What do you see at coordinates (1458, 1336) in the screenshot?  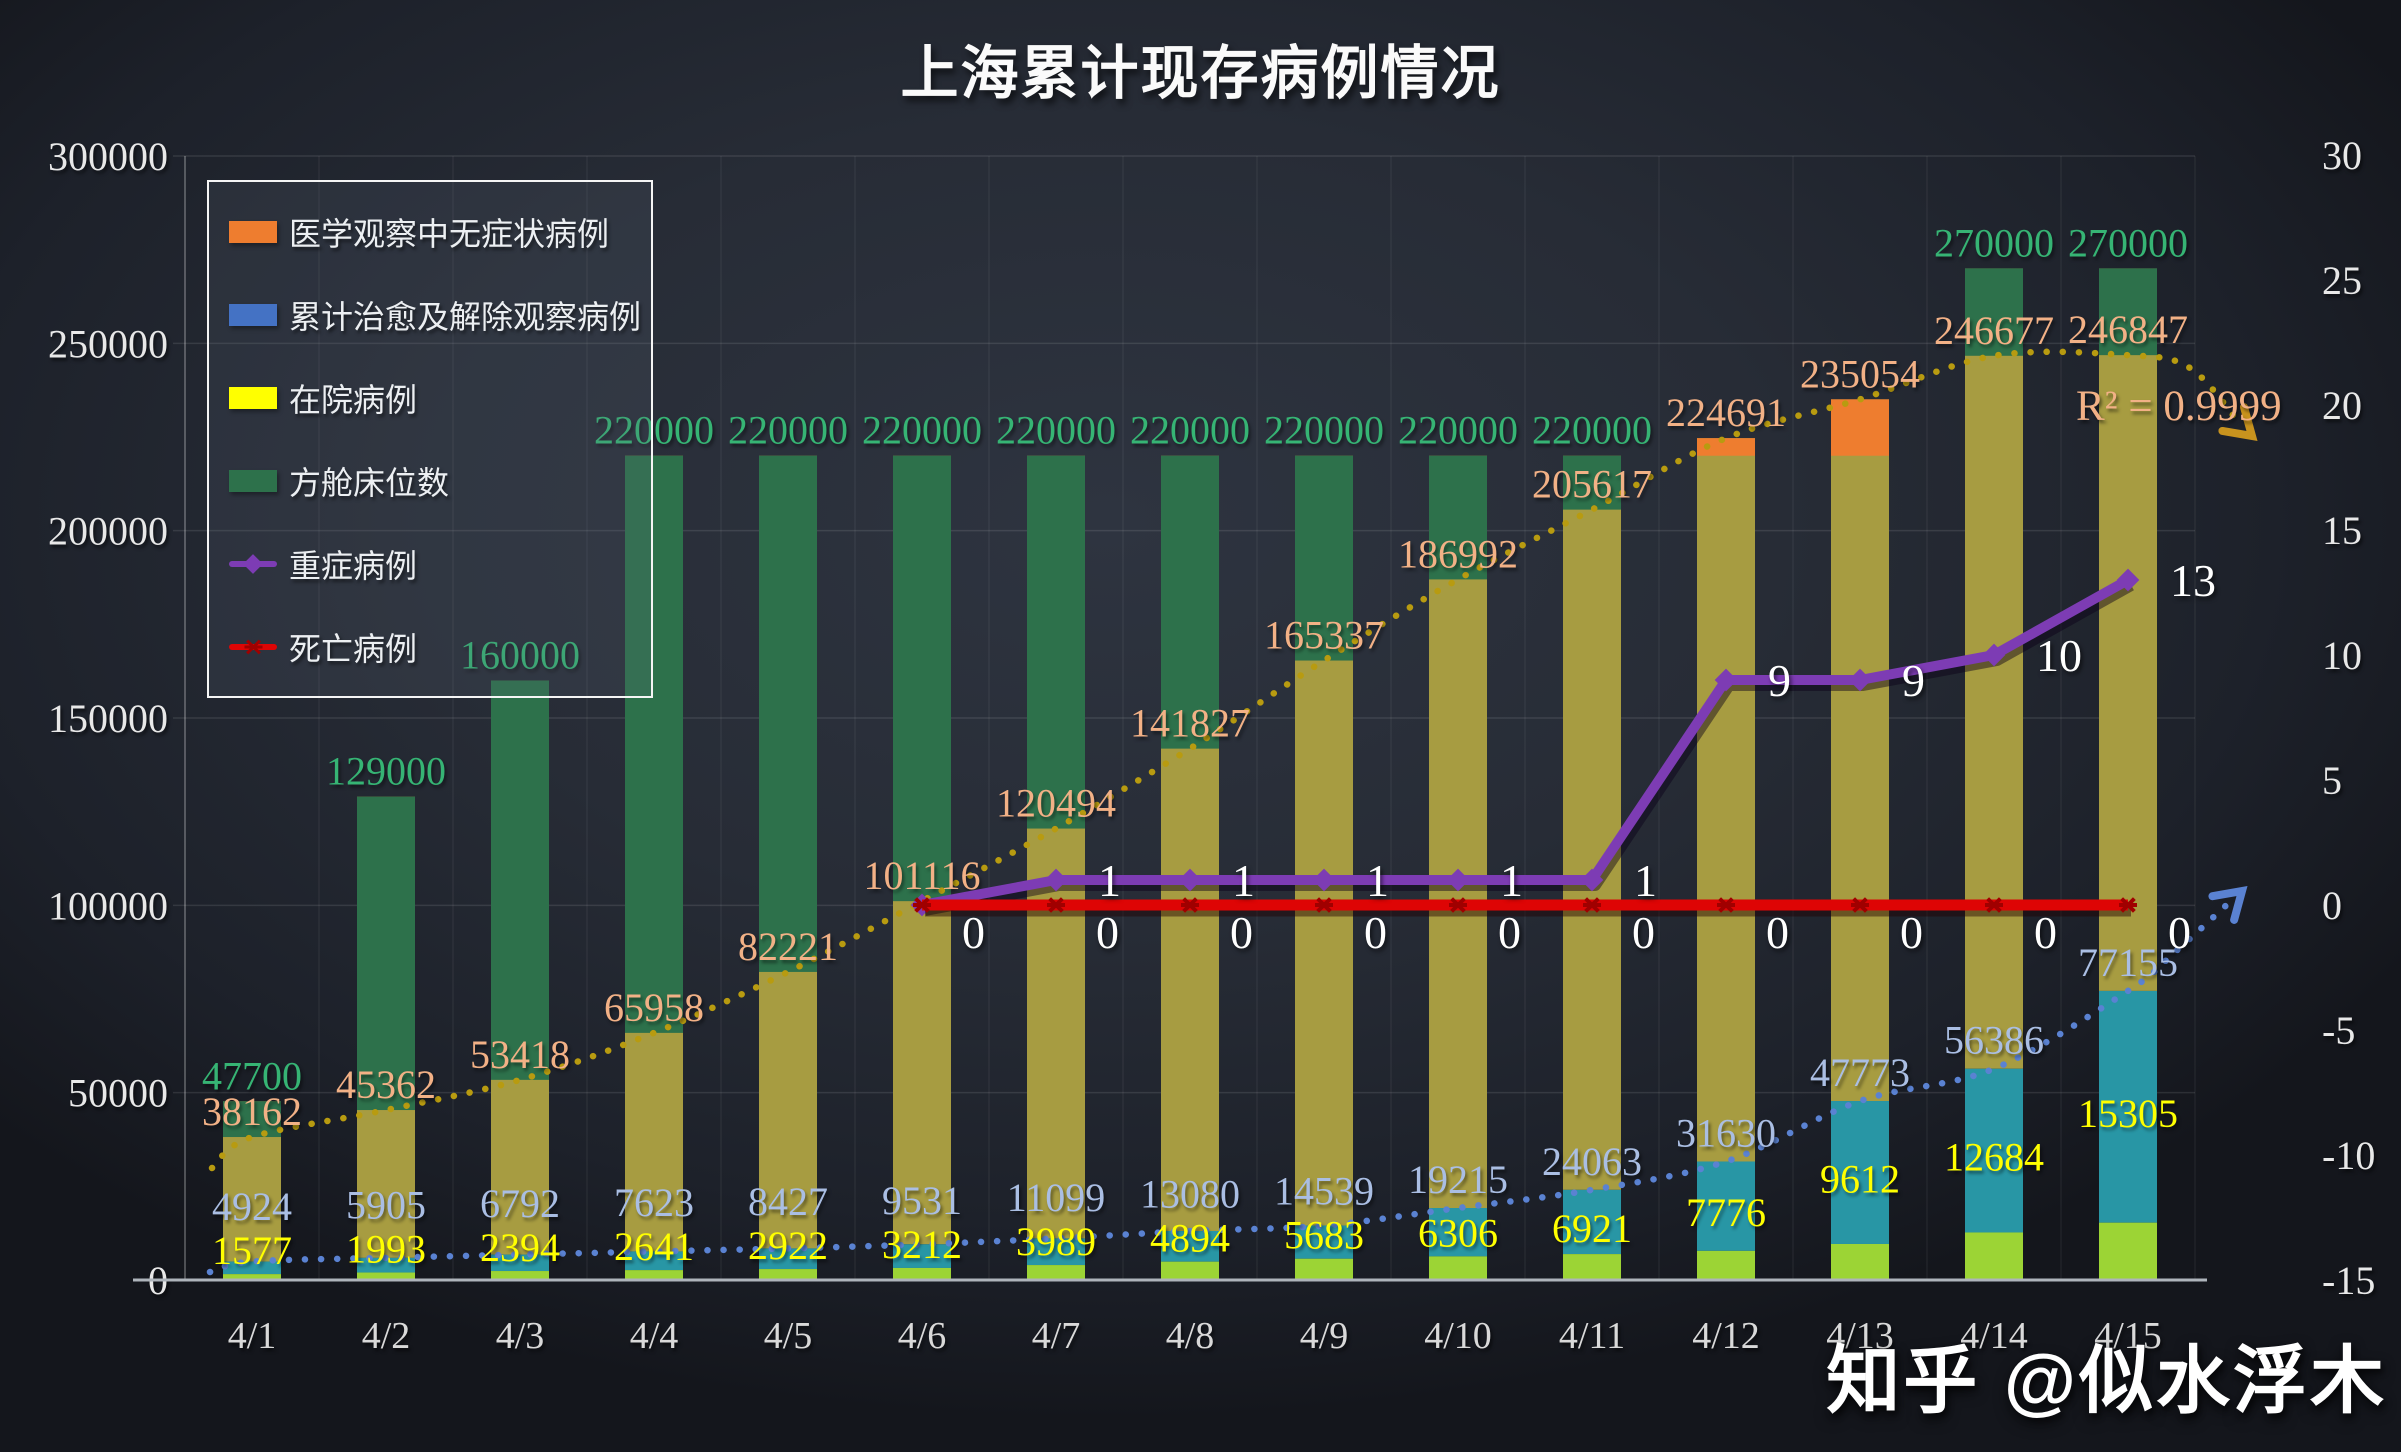 I see `x-axis-labels-text: 4/10` at bounding box center [1458, 1336].